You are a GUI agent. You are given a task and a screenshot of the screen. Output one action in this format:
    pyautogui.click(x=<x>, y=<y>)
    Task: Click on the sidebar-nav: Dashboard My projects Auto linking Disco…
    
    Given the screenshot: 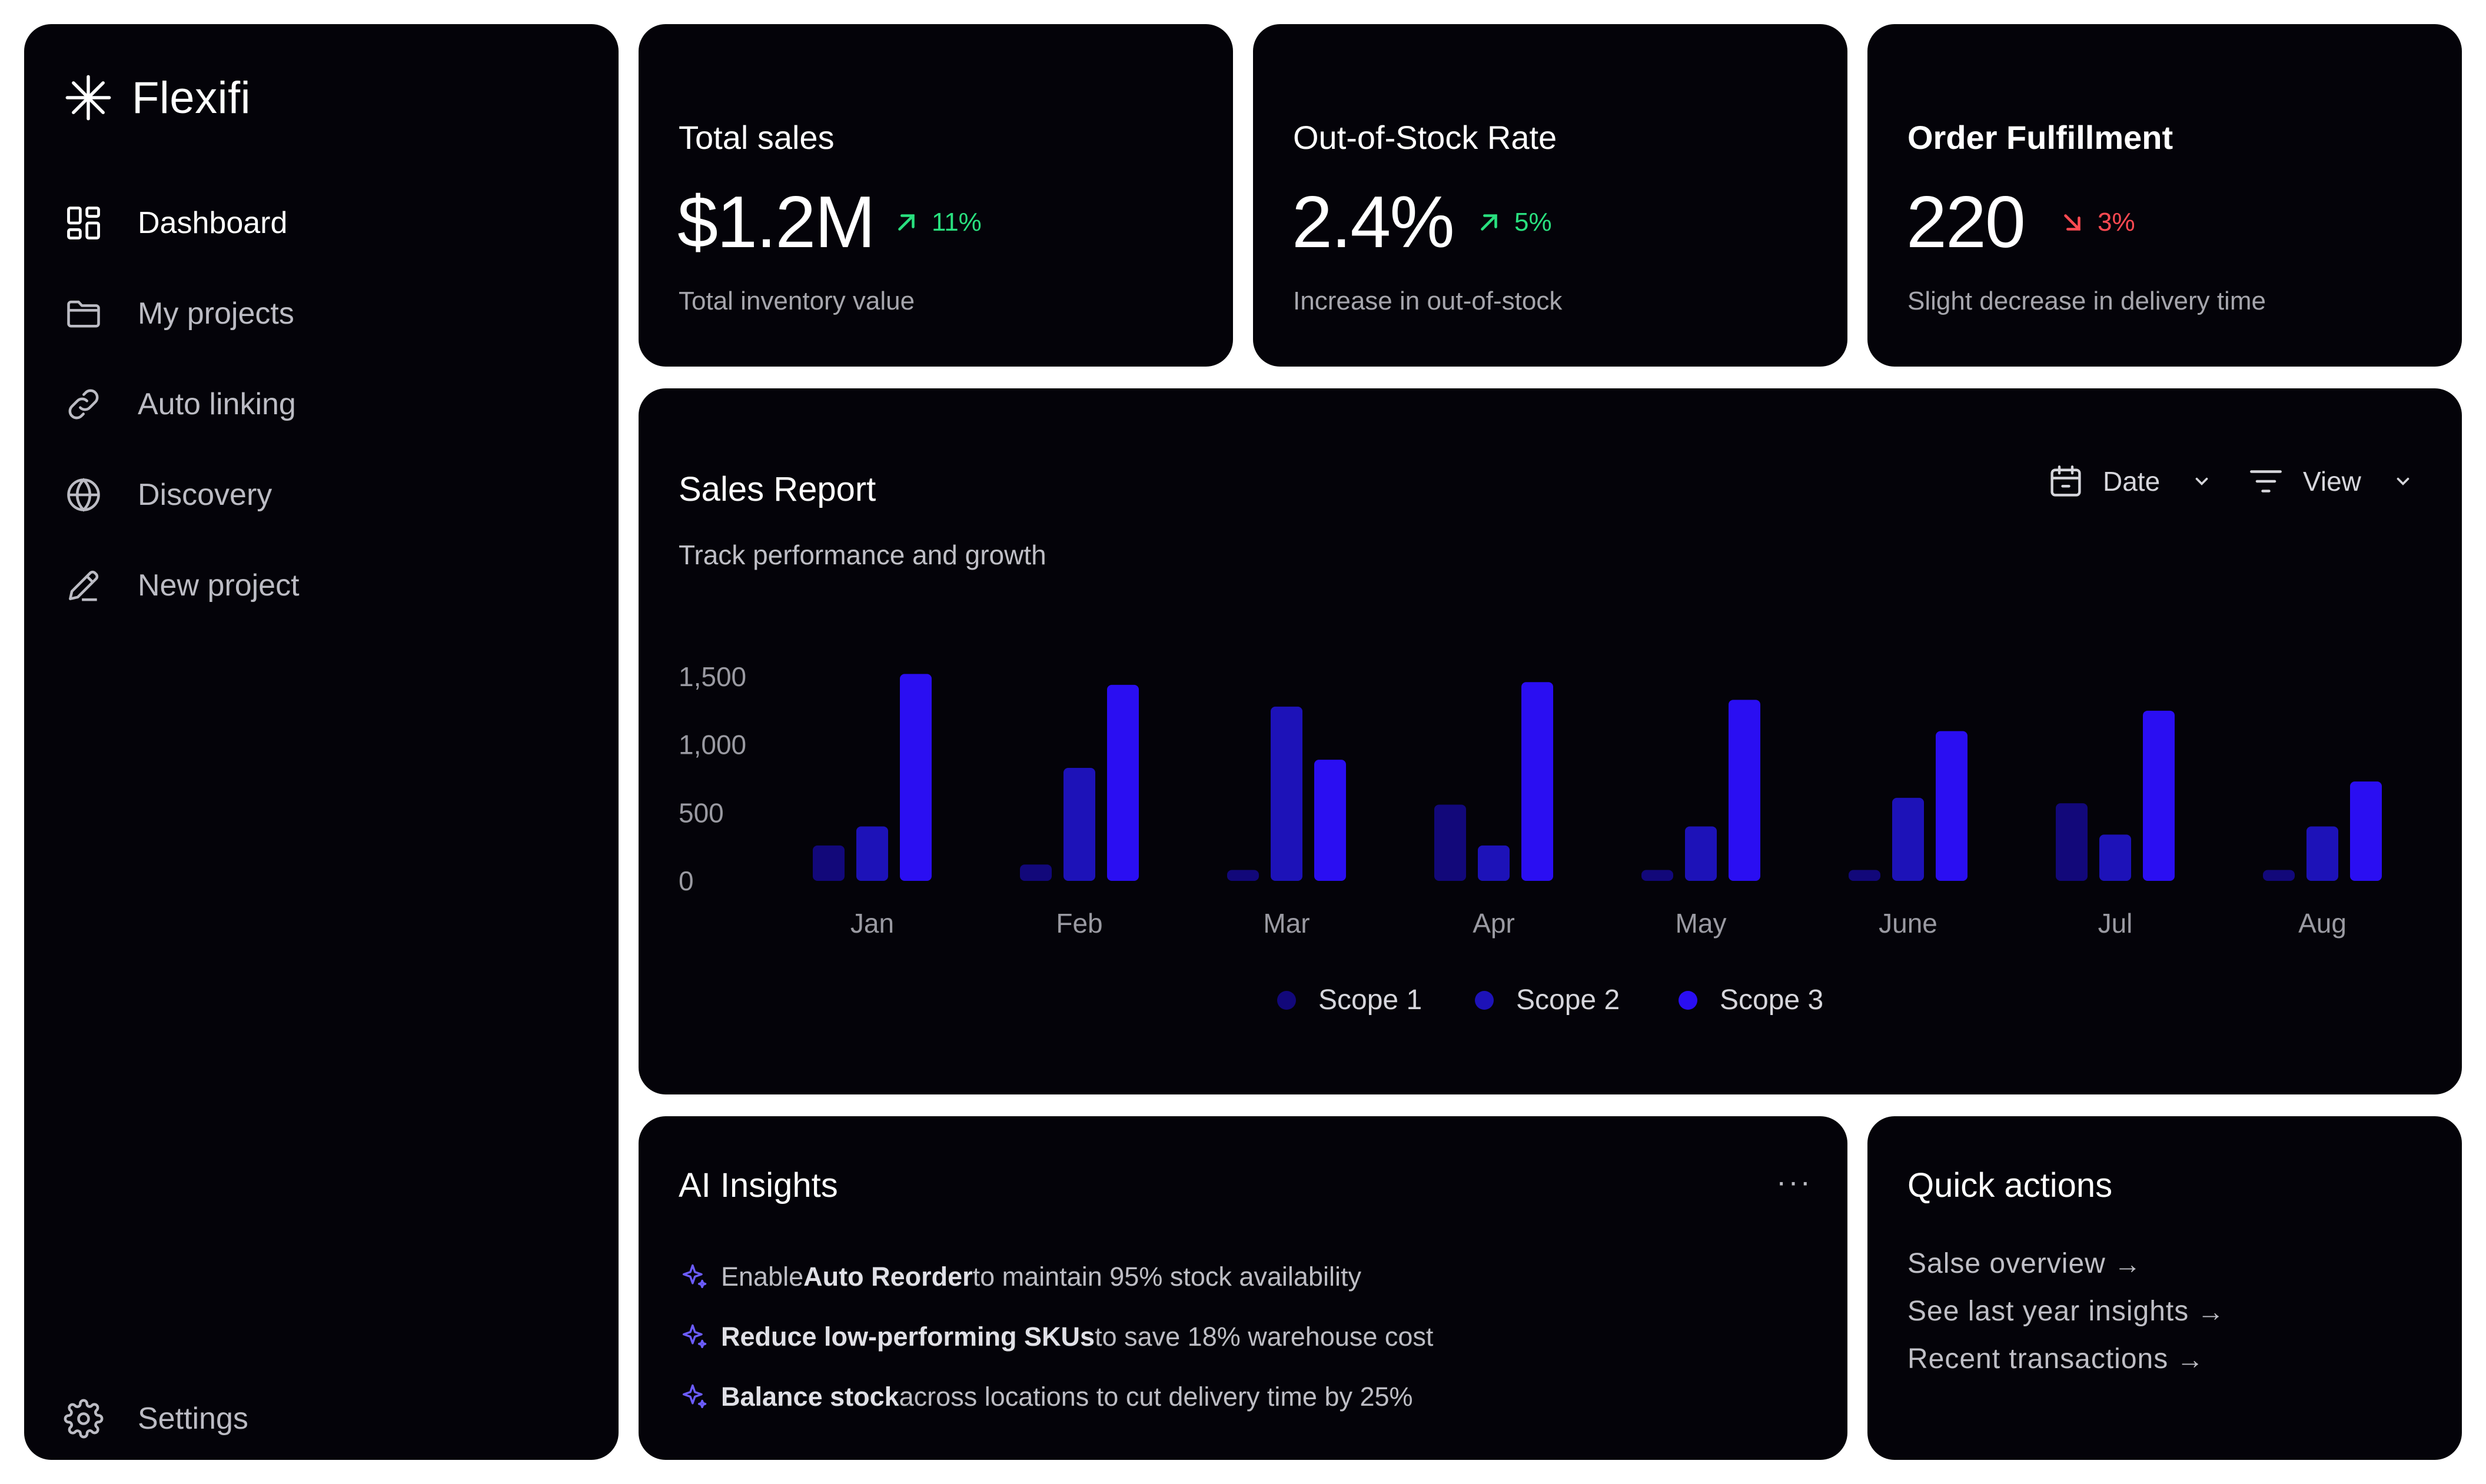 What is the action you would take?
    pyautogui.click(x=182, y=414)
    